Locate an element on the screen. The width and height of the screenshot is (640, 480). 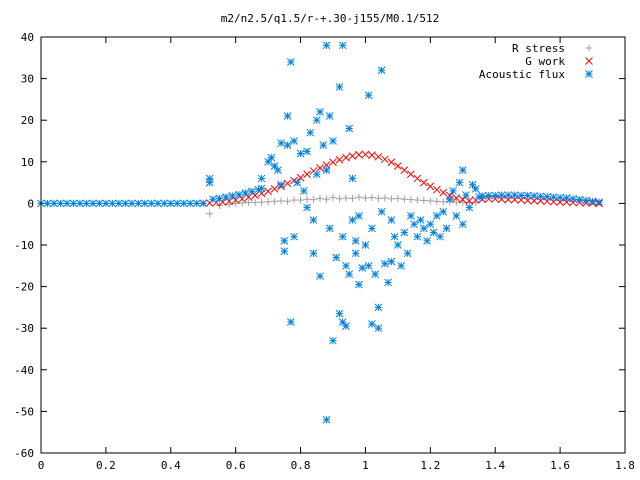
x-tick-label: 1.4 is located at coordinates (495, 465).